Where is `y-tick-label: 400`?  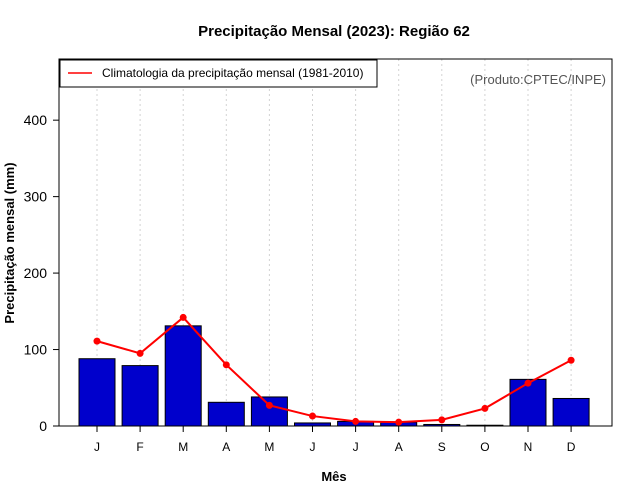 y-tick-label: 400 is located at coordinates (36, 120).